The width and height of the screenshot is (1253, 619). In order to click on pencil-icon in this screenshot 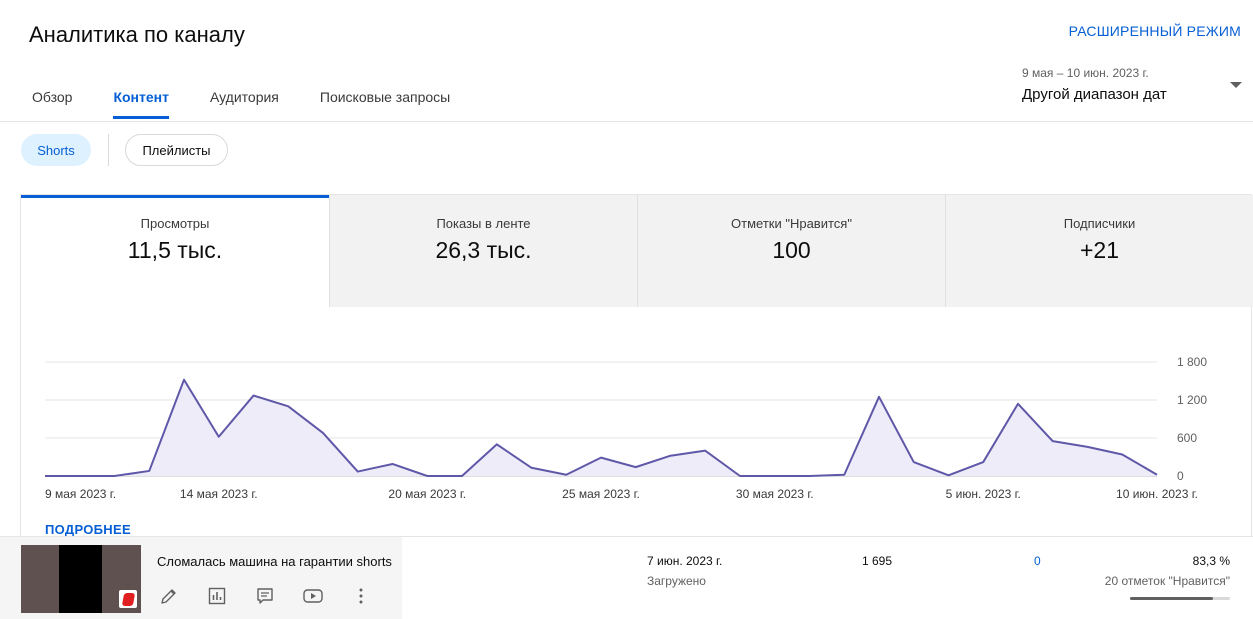, I will do `click(169, 596)`.